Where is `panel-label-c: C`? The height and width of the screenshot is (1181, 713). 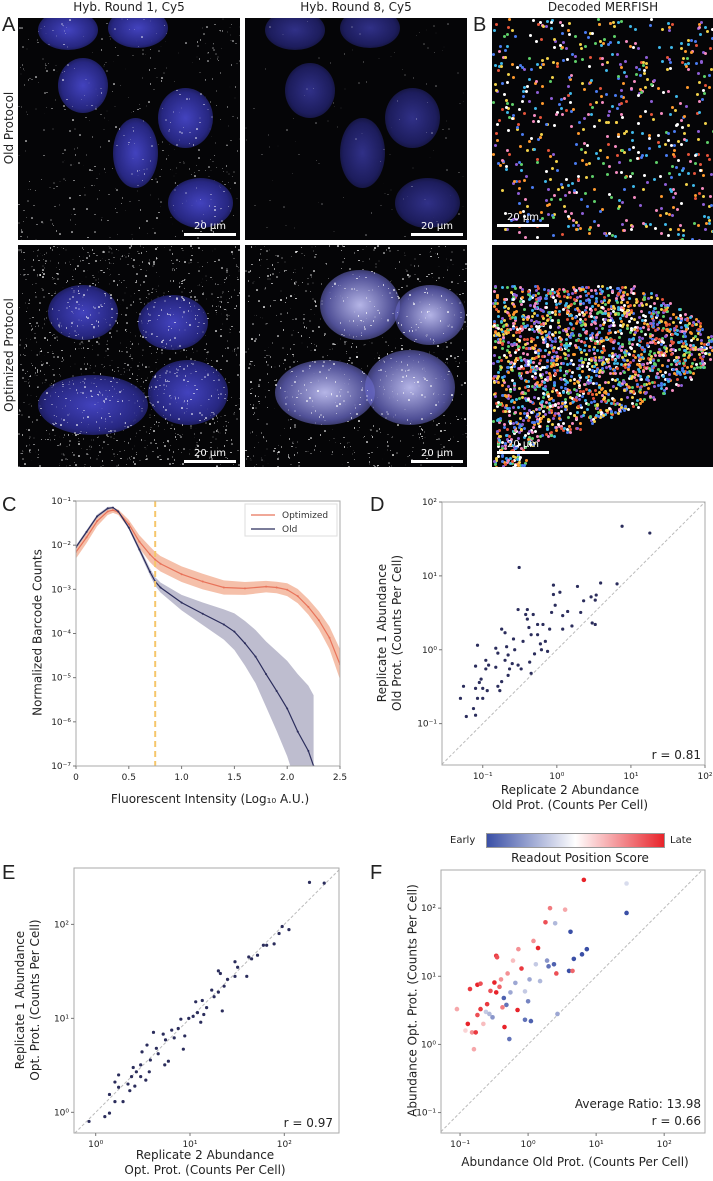 panel-label-c: C is located at coordinates (9, 505).